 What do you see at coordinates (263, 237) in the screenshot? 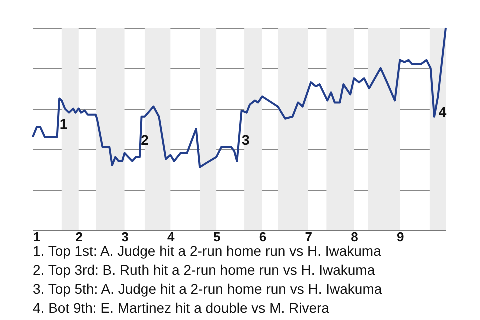
I see `x-tick-label: 6` at bounding box center [263, 237].